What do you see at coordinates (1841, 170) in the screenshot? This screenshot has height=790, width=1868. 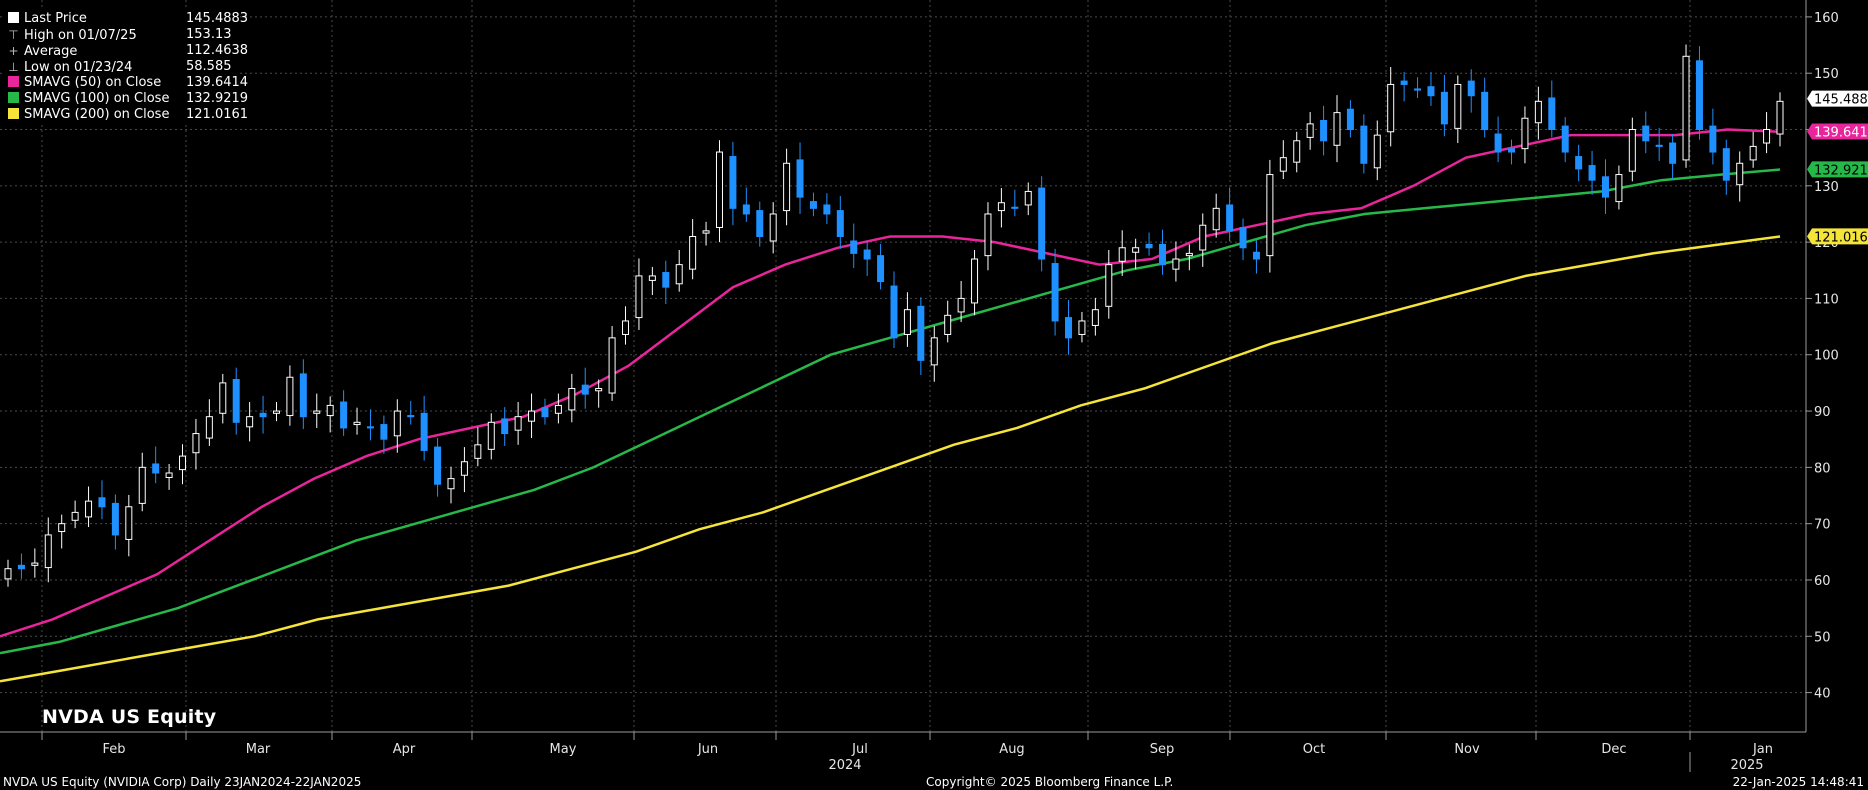 I see `price-label-text: 132.9219` at bounding box center [1841, 170].